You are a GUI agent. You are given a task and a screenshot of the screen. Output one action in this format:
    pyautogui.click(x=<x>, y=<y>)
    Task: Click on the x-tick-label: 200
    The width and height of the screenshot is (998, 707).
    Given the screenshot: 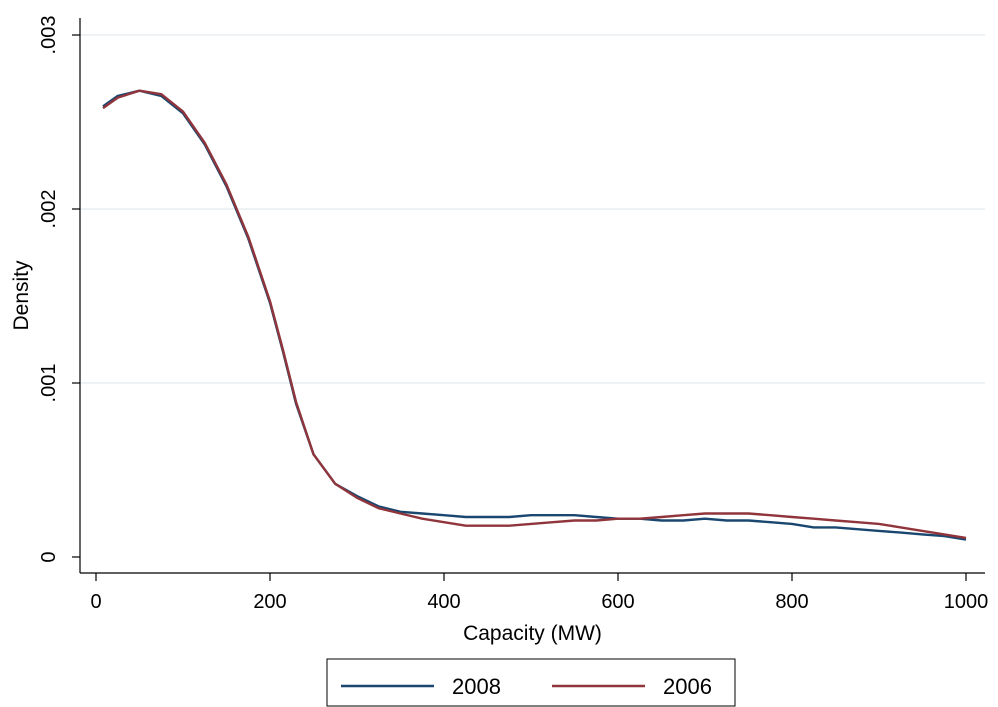 What is the action you would take?
    pyautogui.click(x=269, y=602)
    